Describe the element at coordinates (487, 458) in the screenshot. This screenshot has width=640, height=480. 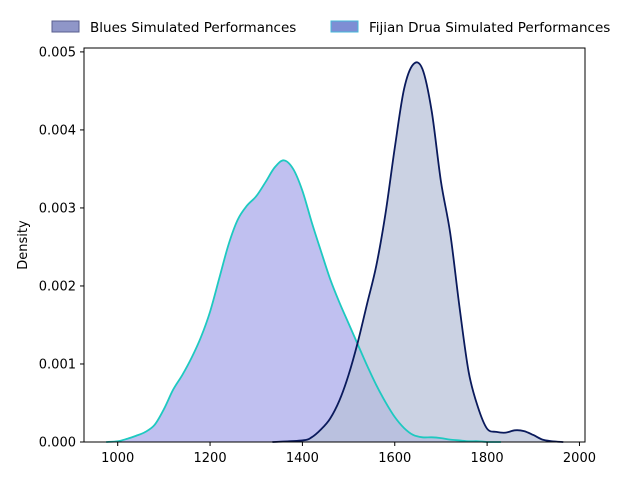
I see `x-tick-label-1800: 1800` at that location.